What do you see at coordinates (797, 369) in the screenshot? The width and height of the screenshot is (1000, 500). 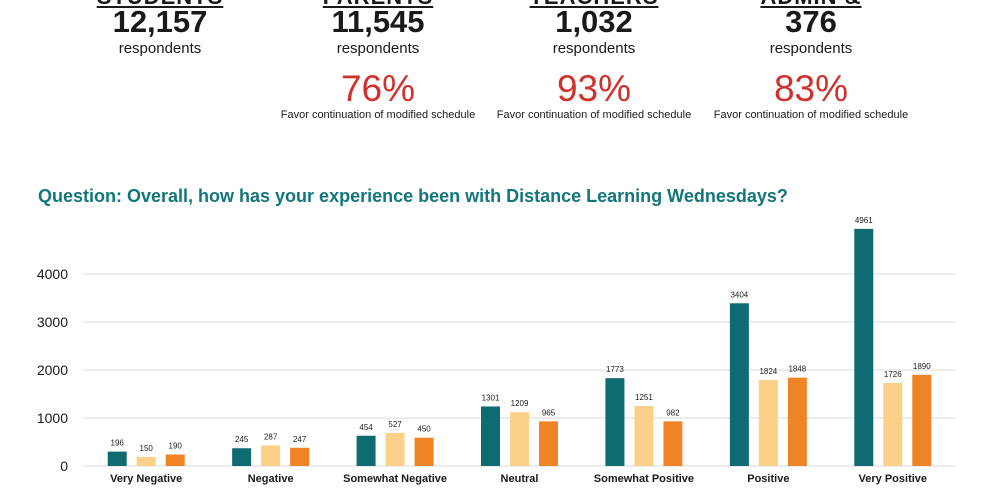 I see `data-label: 1848` at bounding box center [797, 369].